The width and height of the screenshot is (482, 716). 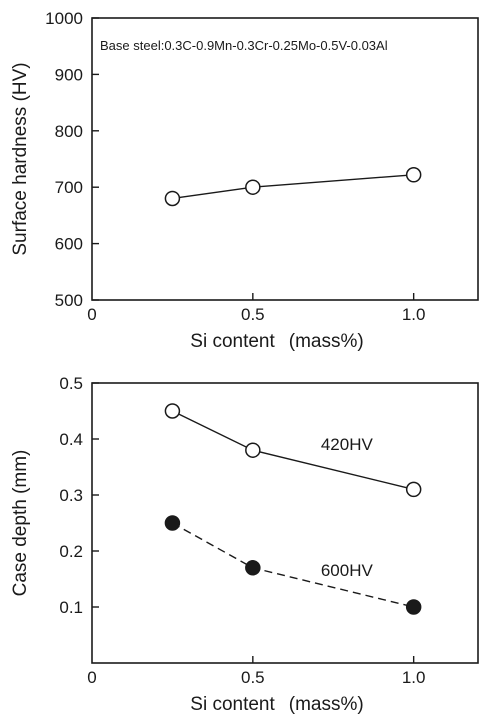 What do you see at coordinates (69, 244) in the screenshot?
I see `y-tick-label: 600` at bounding box center [69, 244].